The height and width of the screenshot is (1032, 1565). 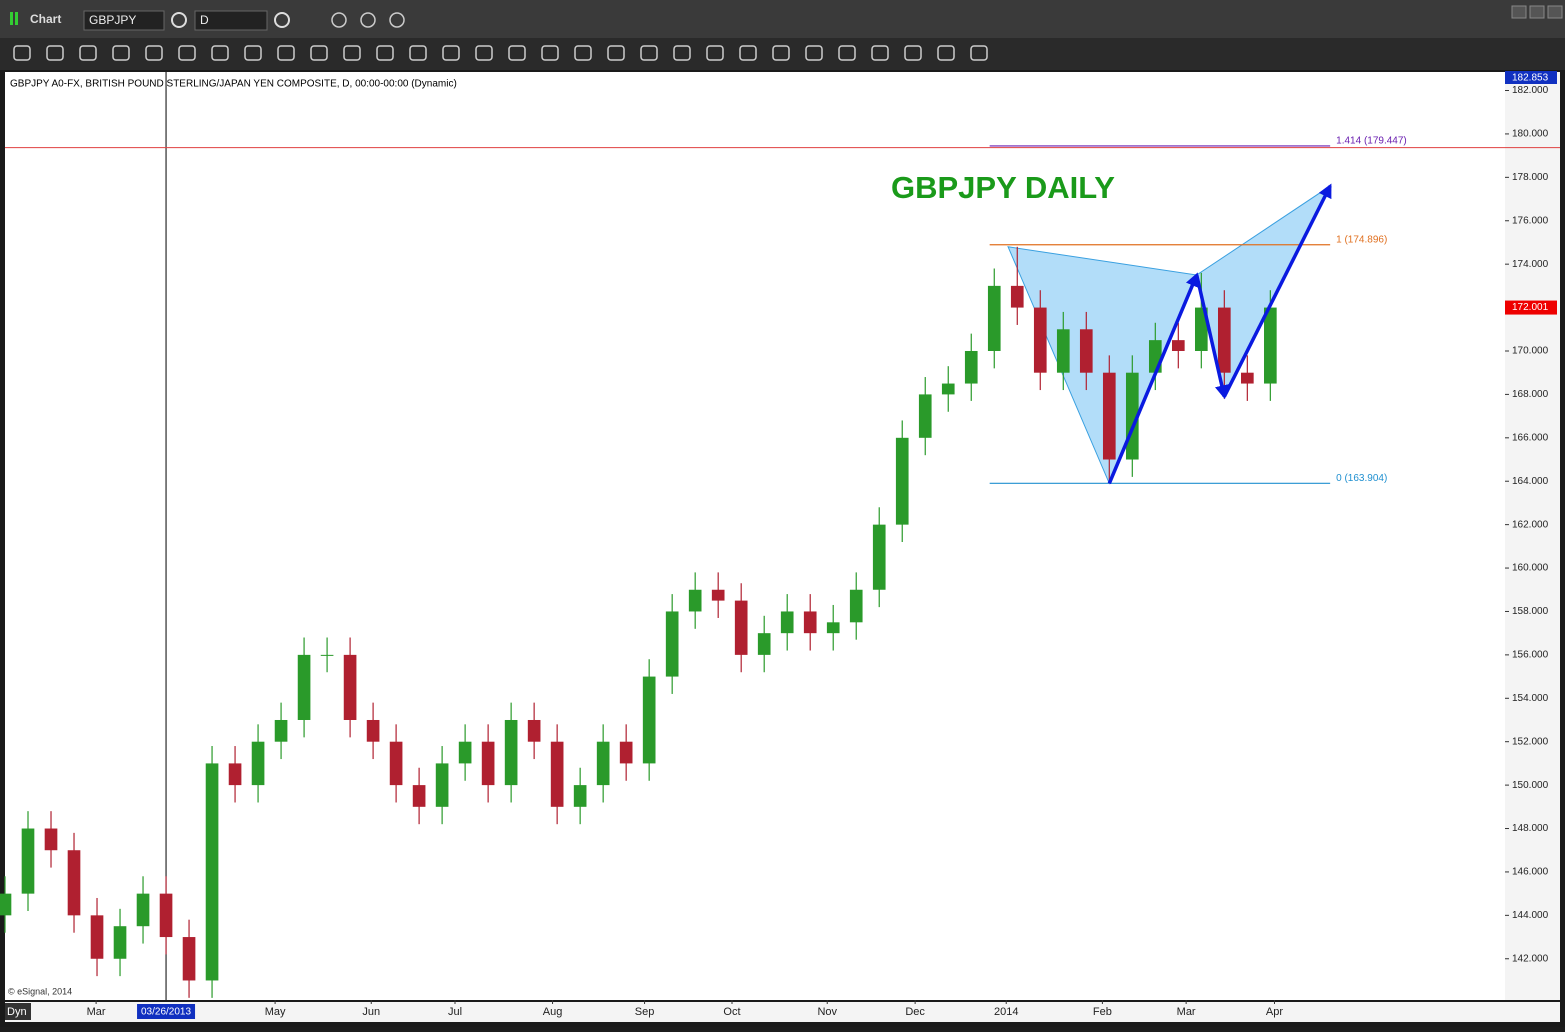 What do you see at coordinates (1153, 378) in the screenshot?
I see `pattern-arrow` at bounding box center [1153, 378].